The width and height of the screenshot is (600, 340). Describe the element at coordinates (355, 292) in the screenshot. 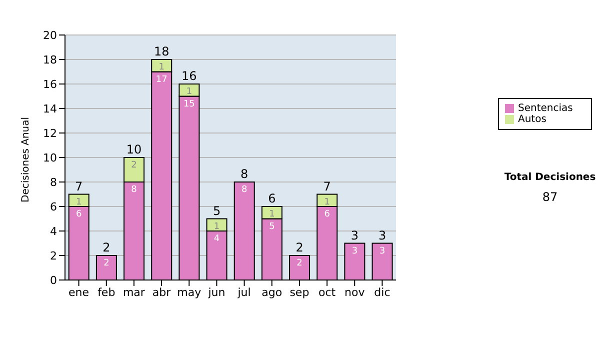

I see `x-tick-label: nov` at that location.